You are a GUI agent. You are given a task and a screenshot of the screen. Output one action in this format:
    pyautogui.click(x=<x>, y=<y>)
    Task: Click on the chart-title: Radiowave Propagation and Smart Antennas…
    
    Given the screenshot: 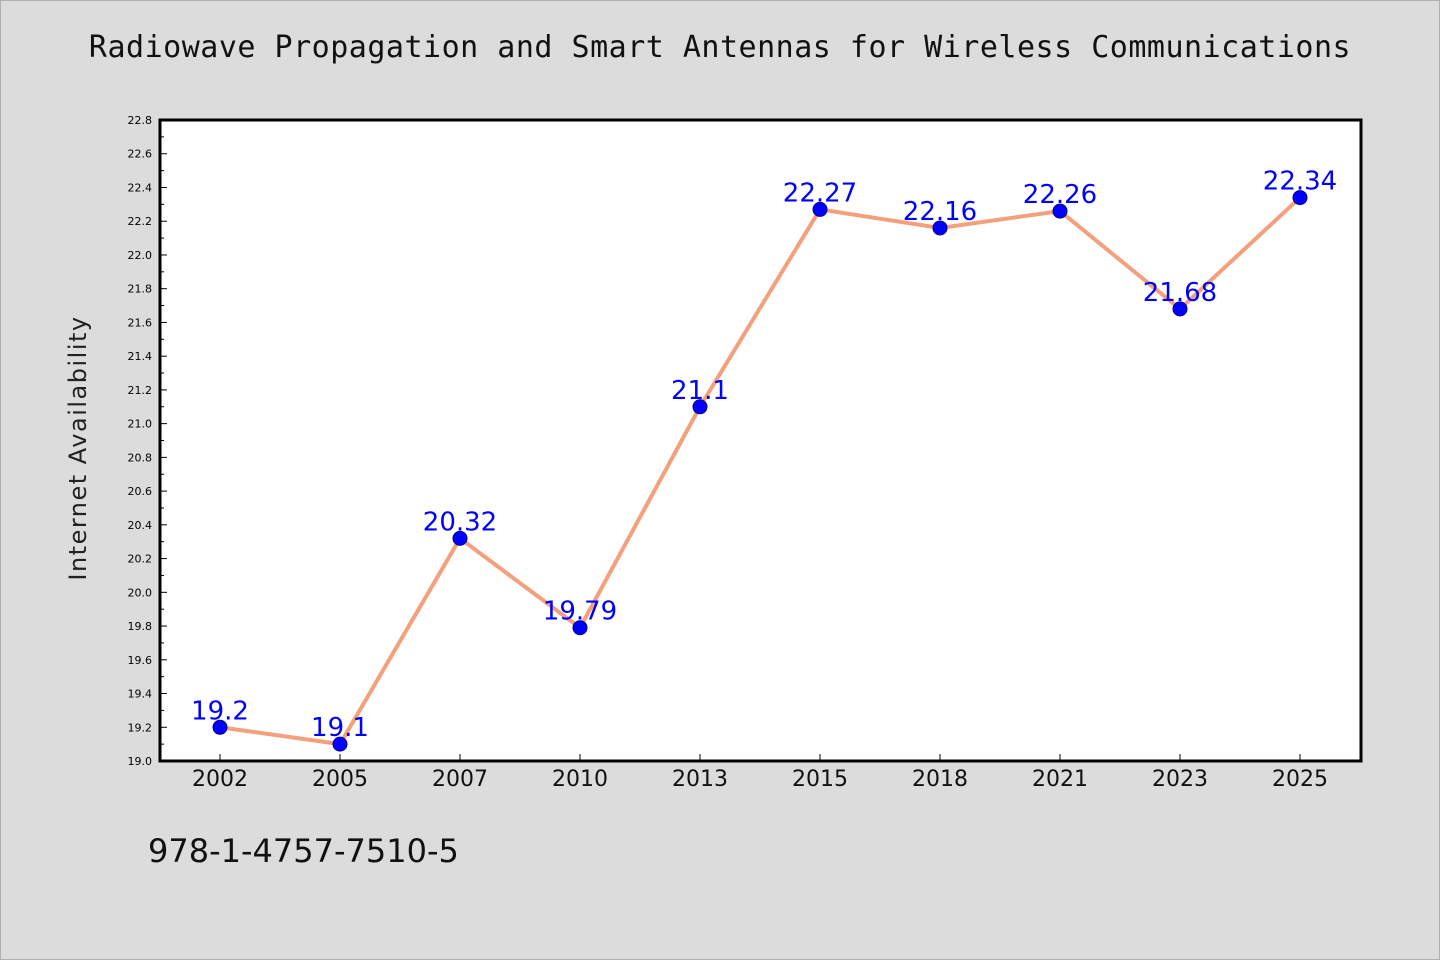 What is the action you would take?
    pyautogui.click(x=720, y=47)
    